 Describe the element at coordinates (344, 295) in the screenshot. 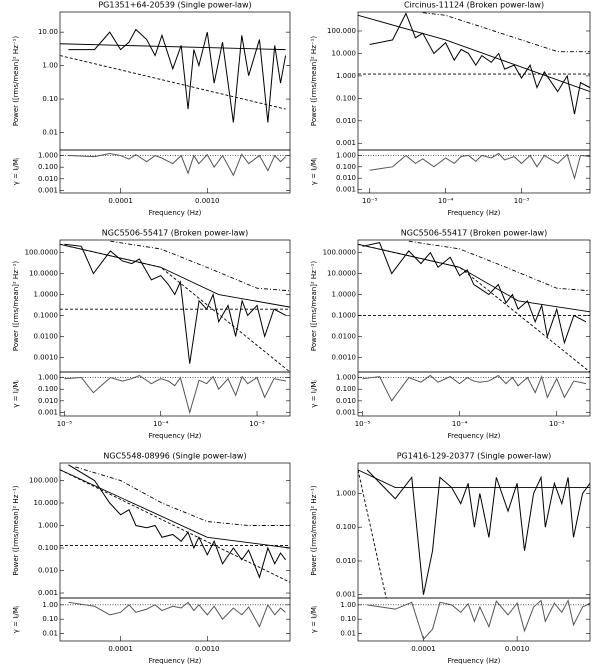

I see `y-tick-label: 1.0000` at that location.